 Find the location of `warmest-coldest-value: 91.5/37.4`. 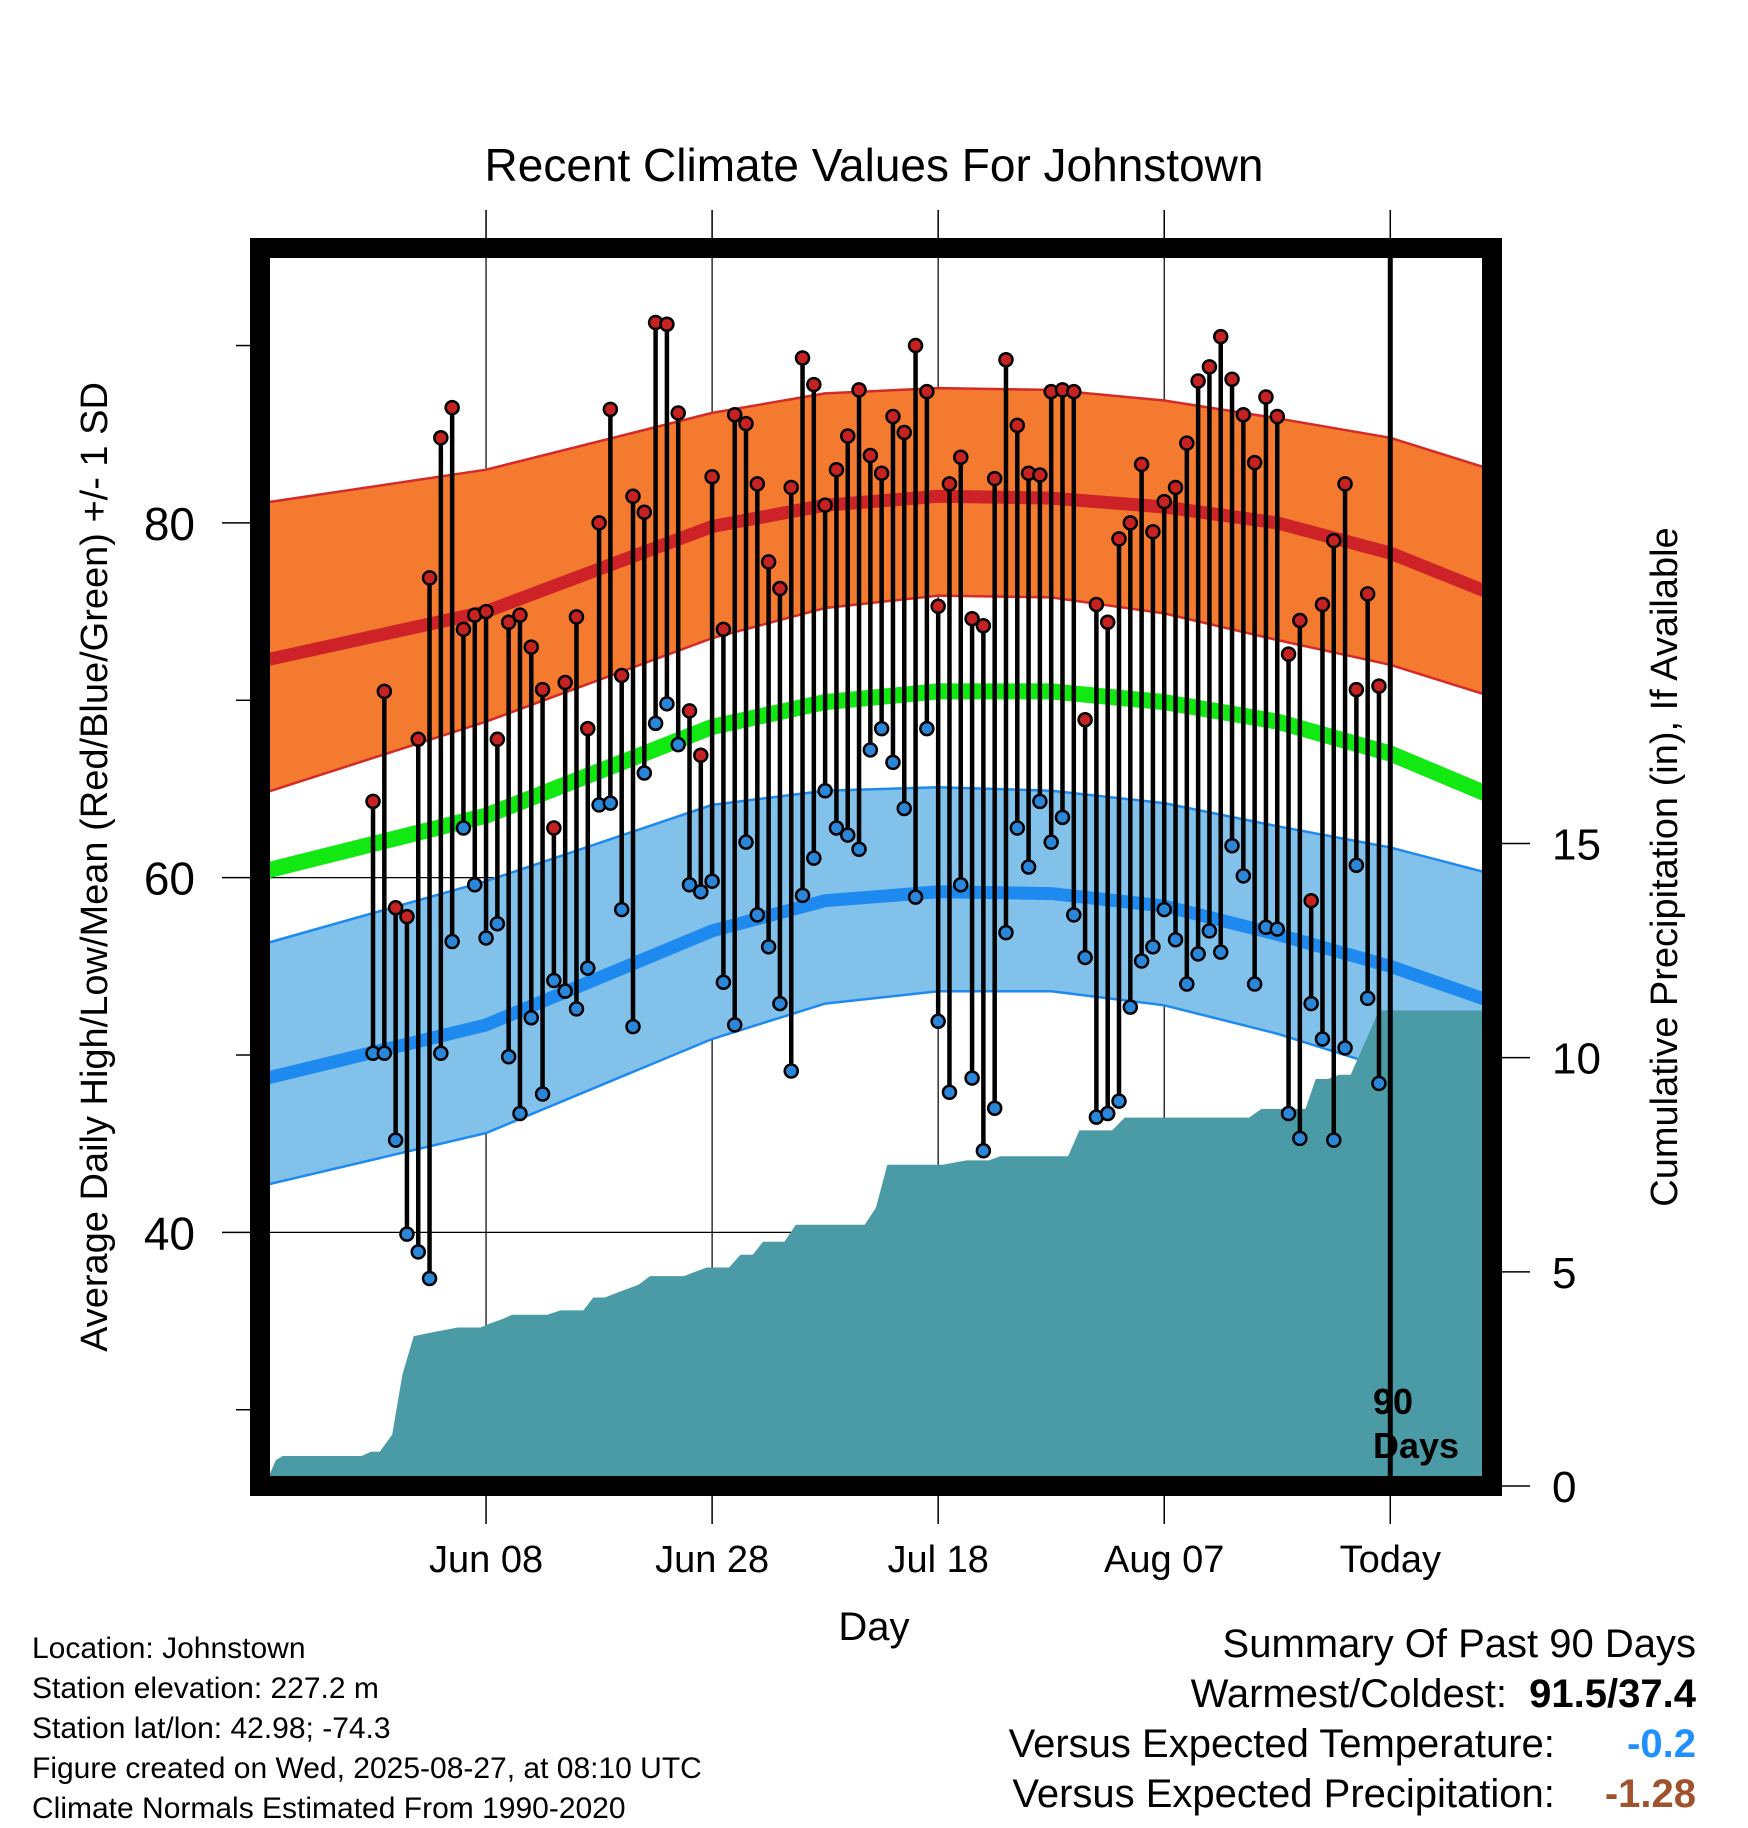

warmest-coldest-value: 91.5/37.4 is located at coordinates (1612, 1694).